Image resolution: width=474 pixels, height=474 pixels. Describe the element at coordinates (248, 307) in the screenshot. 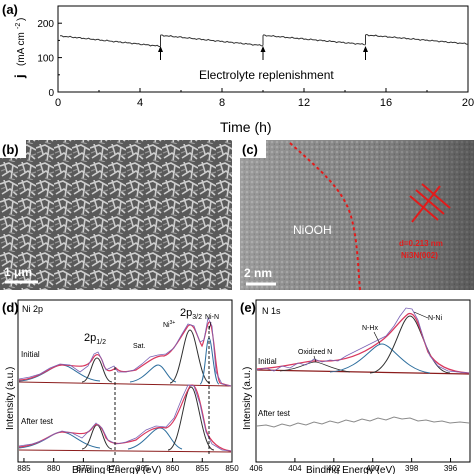

I see `panel-e-label: (e)` at that location.